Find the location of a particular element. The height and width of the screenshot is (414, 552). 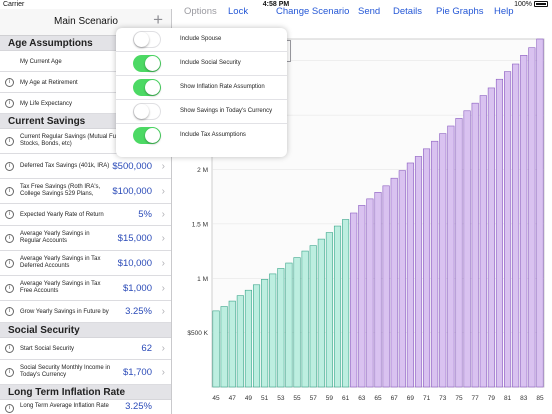

x-tick-label: 73 is located at coordinates (443, 398).